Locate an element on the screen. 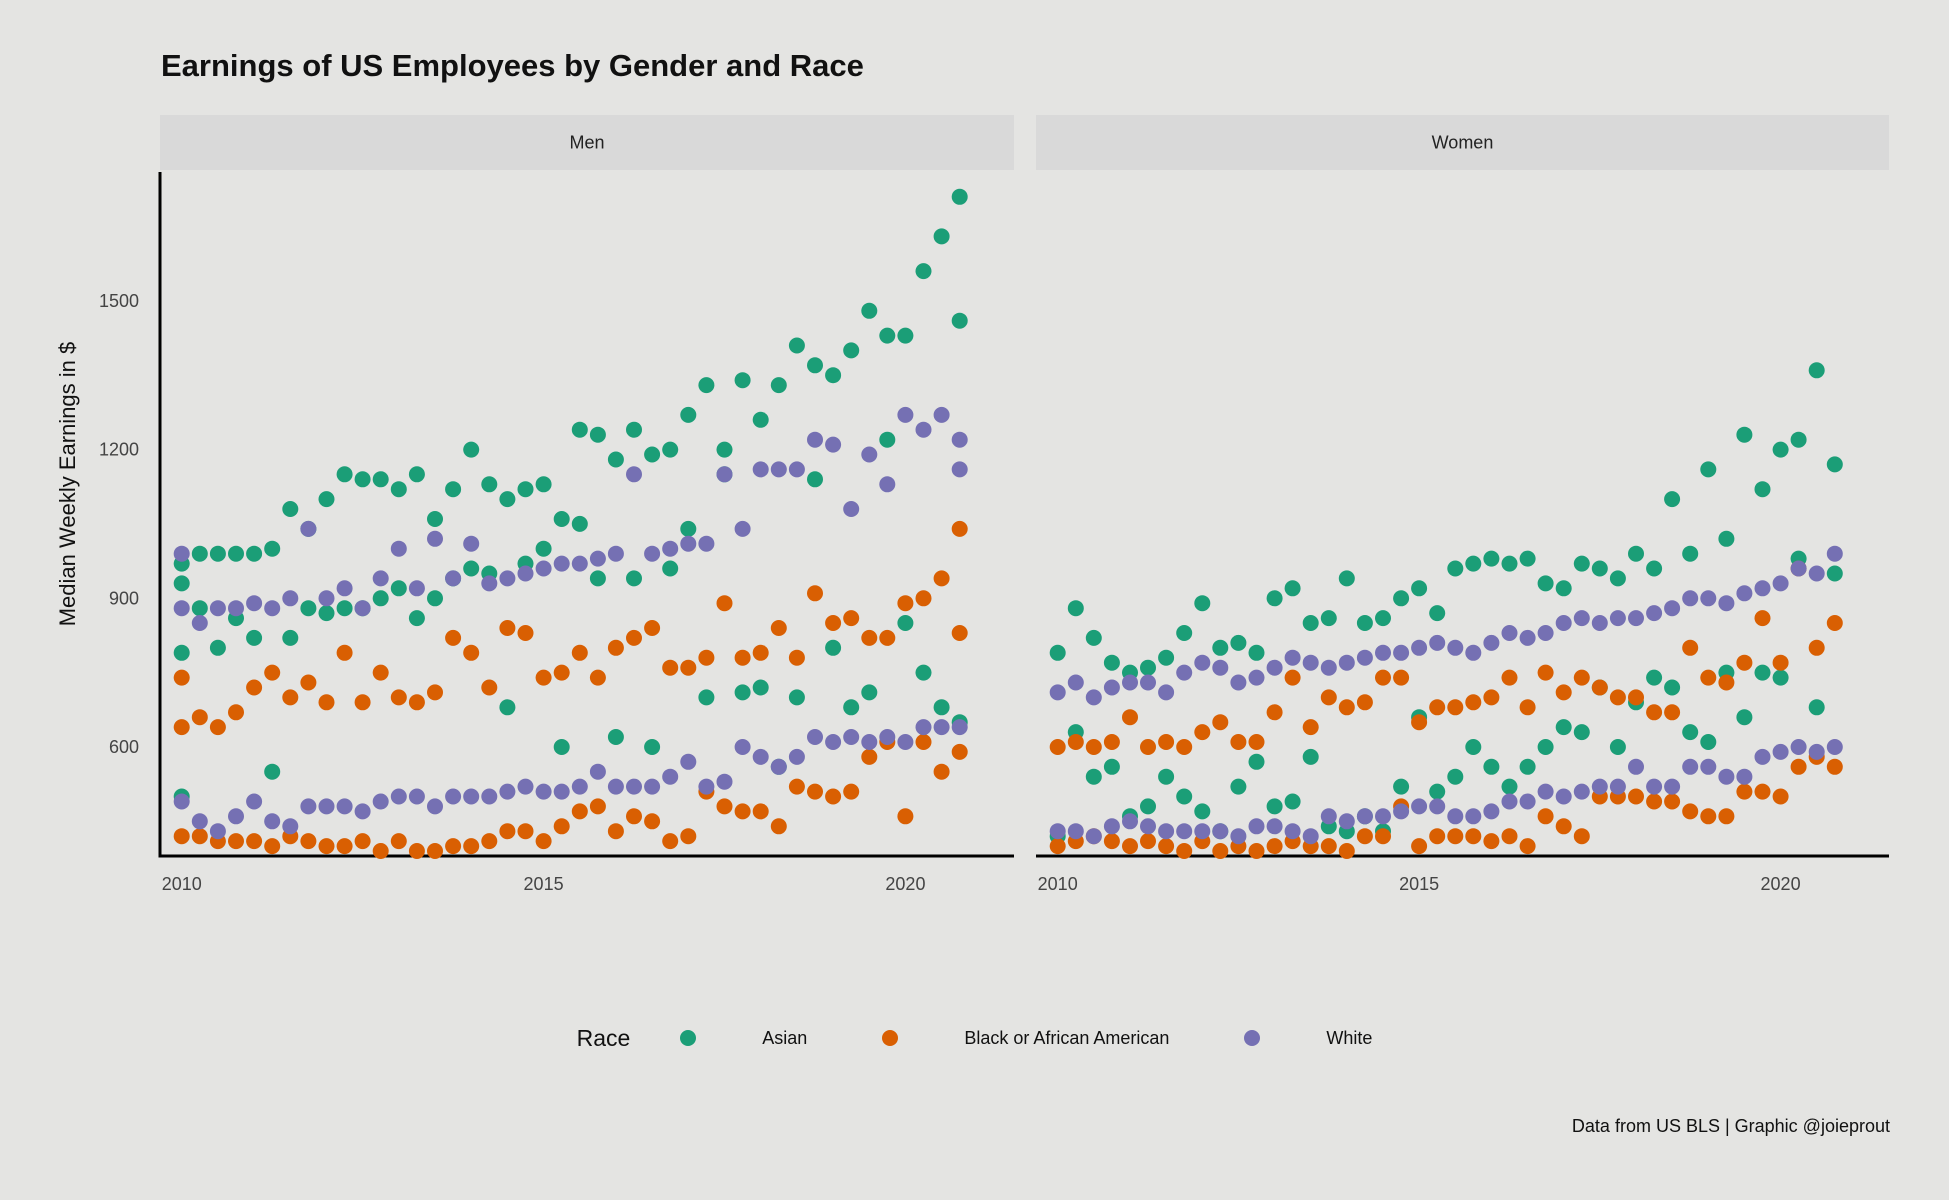 Image resolution: width=1949 pixels, height=1200 pixels. facet-label-women: Women is located at coordinates (1463, 143).